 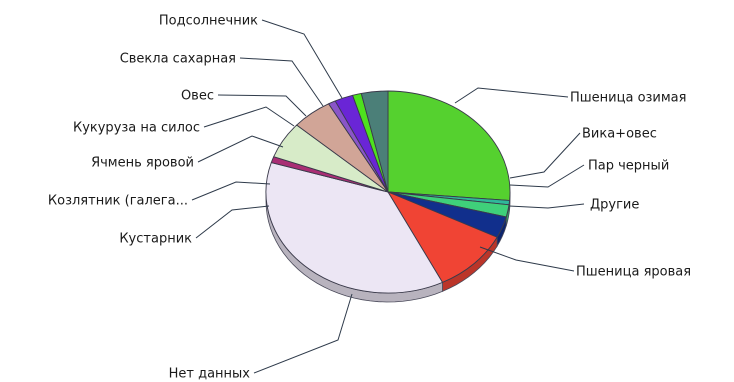 What do you see at coordinates (232, 222) in the screenshot?
I see `slice-6-leader-line` at bounding box center [232, 222].